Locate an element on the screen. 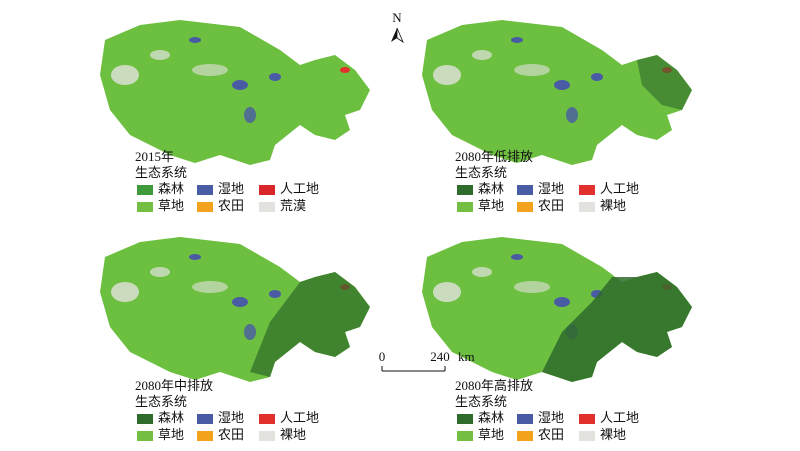  legend-label: 荒漠 is located at coordinates (293, 205).